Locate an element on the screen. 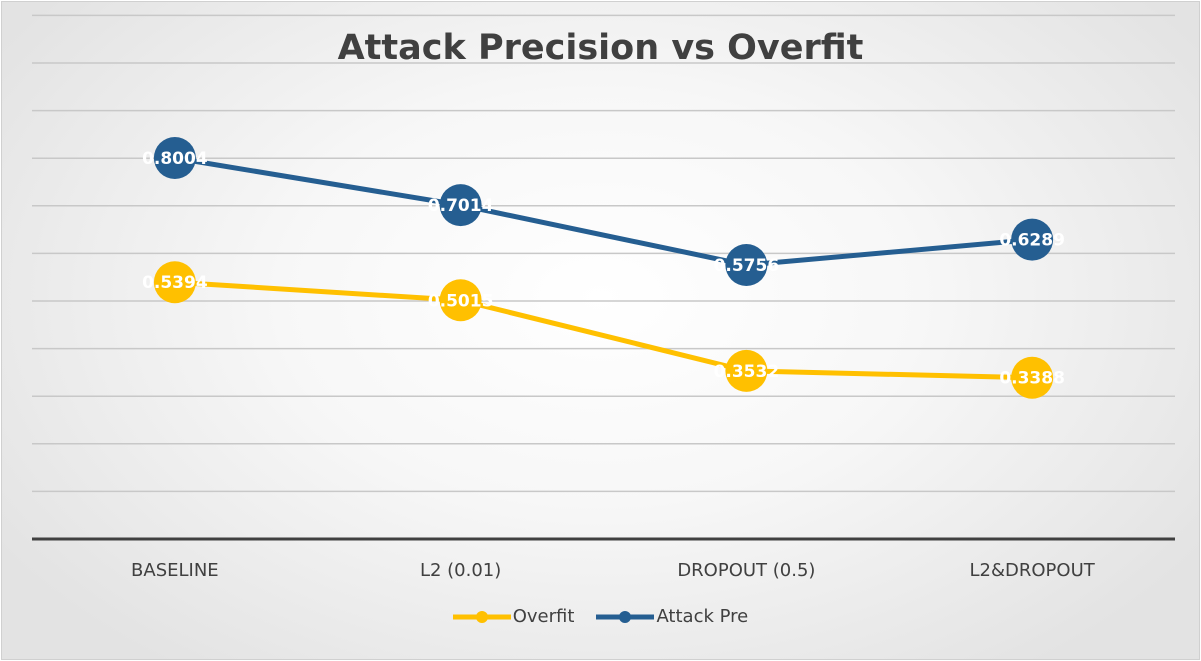 Image resolution: width=1201 pixels, height=661 pixels. data-label: 0.8004 is located at coordinates (175, 159).